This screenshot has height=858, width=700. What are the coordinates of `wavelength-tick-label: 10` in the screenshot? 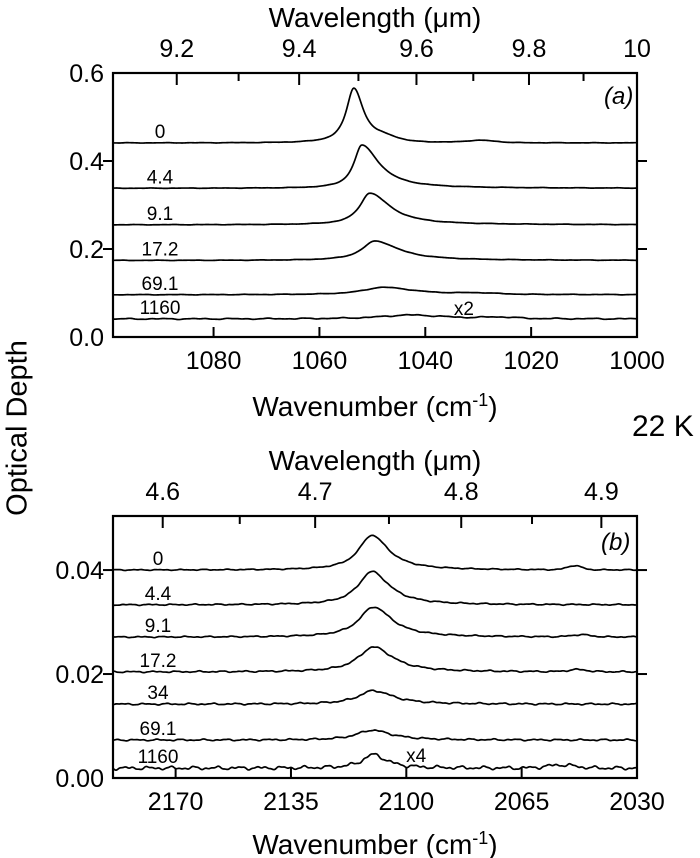 It's located at (637, 49).